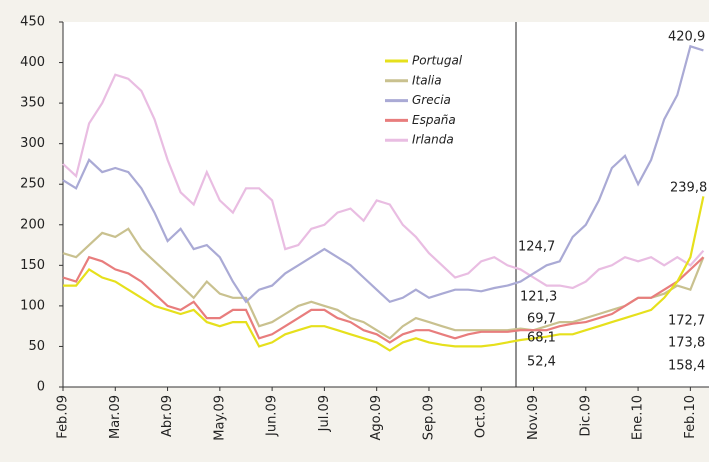 The width and height of the screenshot is (709, 462). I want to click on y-tick-label: 400, so click(32, 62).